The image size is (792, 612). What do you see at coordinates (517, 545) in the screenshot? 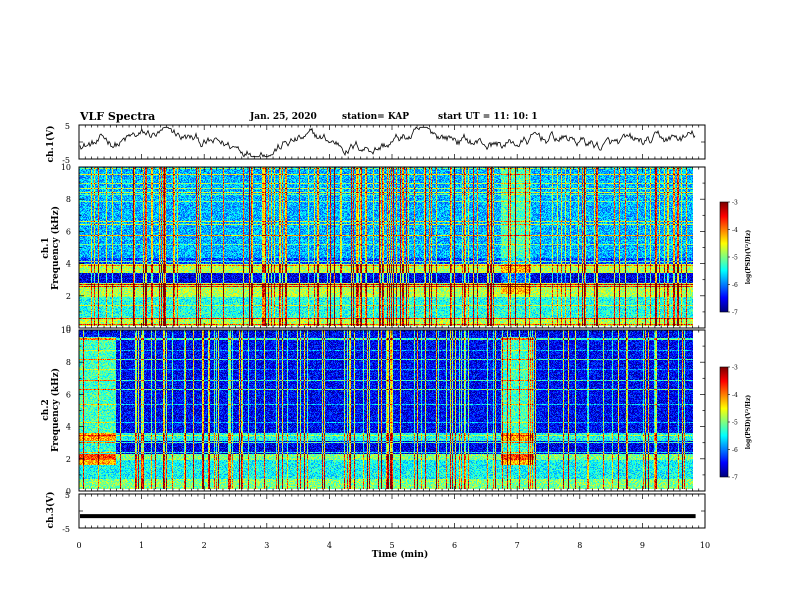
I see `x-tick-label: 7` at bounding box center [517, 545].